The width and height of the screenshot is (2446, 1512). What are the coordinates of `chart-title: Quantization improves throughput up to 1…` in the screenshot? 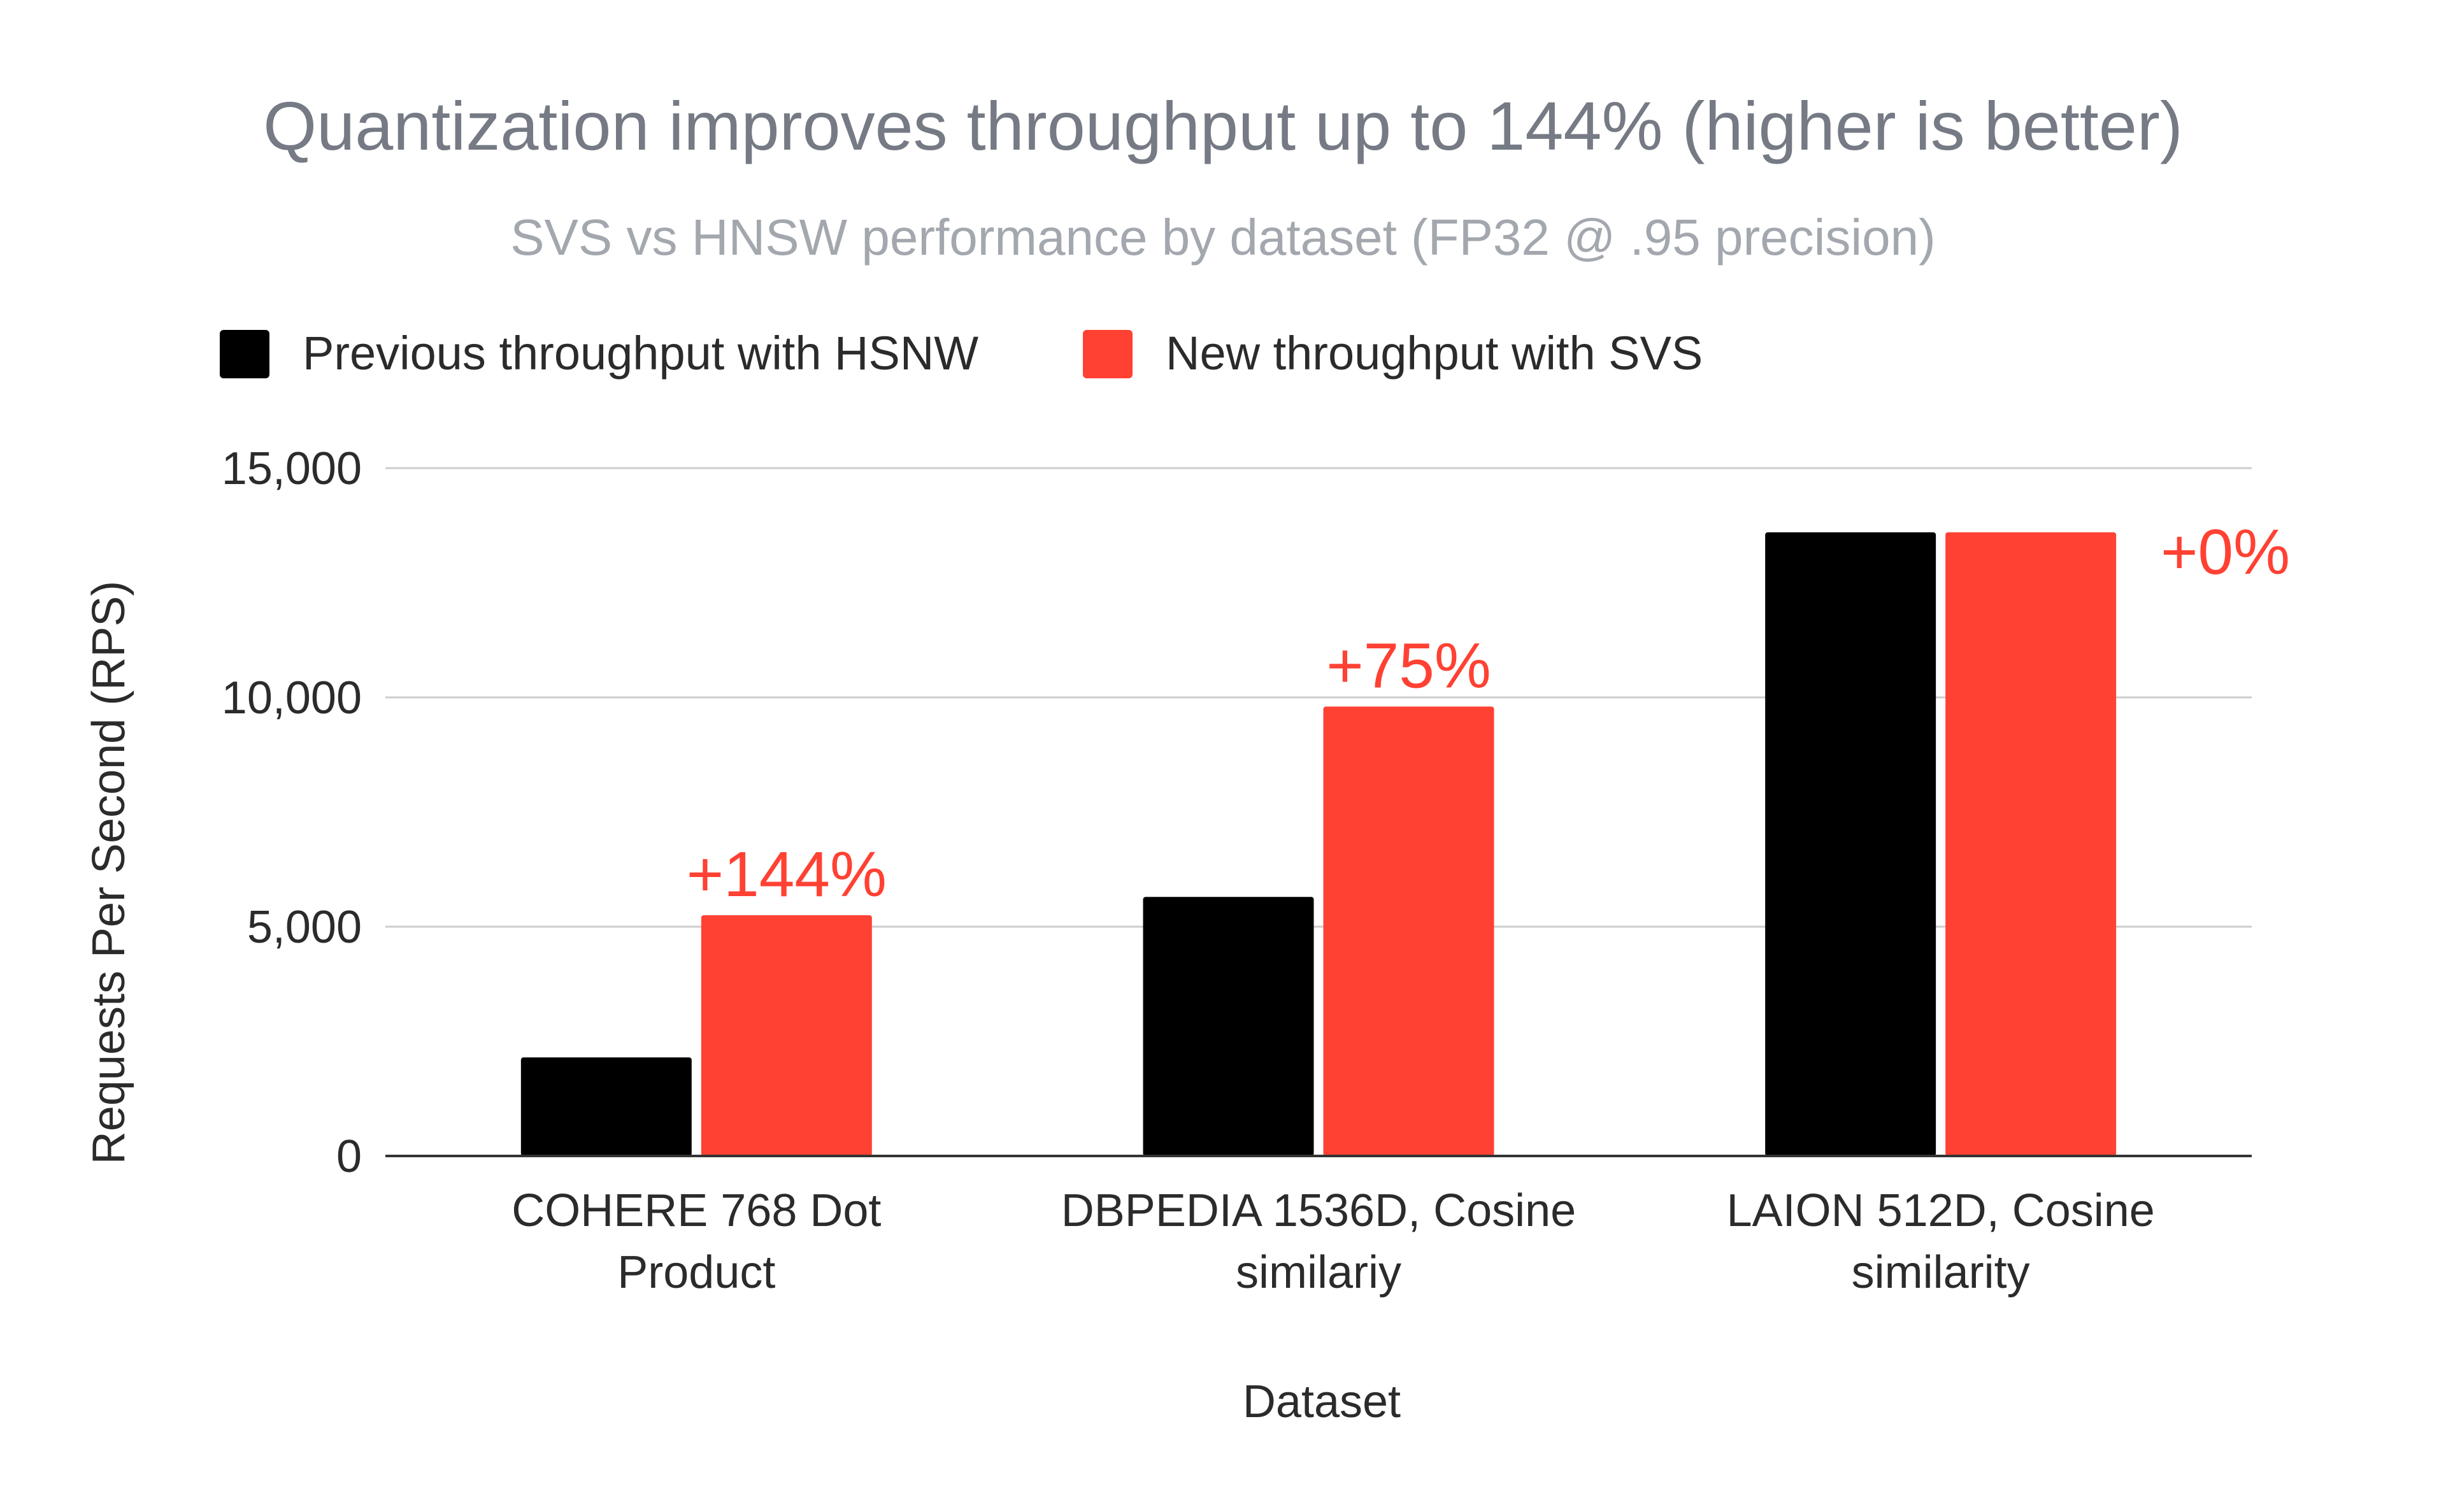 It's located at (1223, 125).